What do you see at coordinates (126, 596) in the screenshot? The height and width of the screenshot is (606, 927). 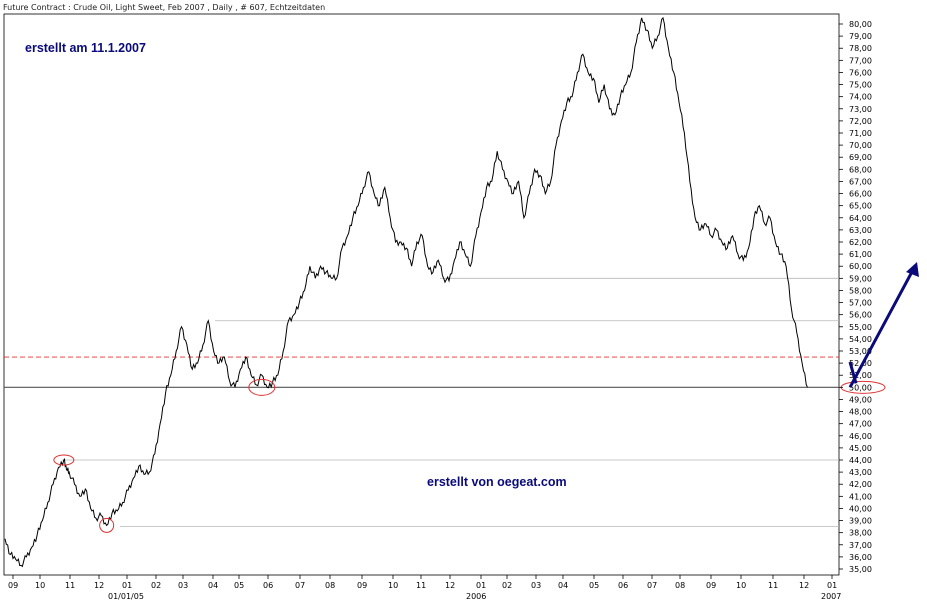 I see `x-sub-label: 01/01/05` at bounding box center [126, 596].